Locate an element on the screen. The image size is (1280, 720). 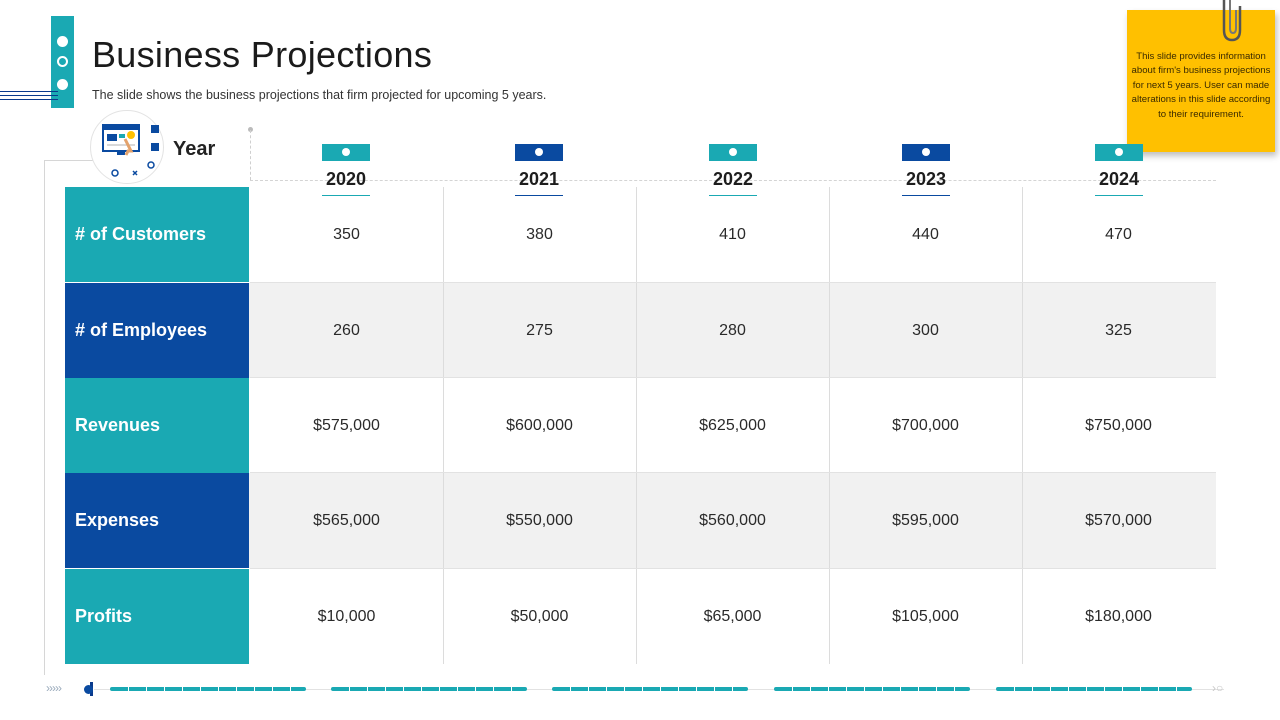
table-cell: $625,000 is located at coordinates (732, 425).